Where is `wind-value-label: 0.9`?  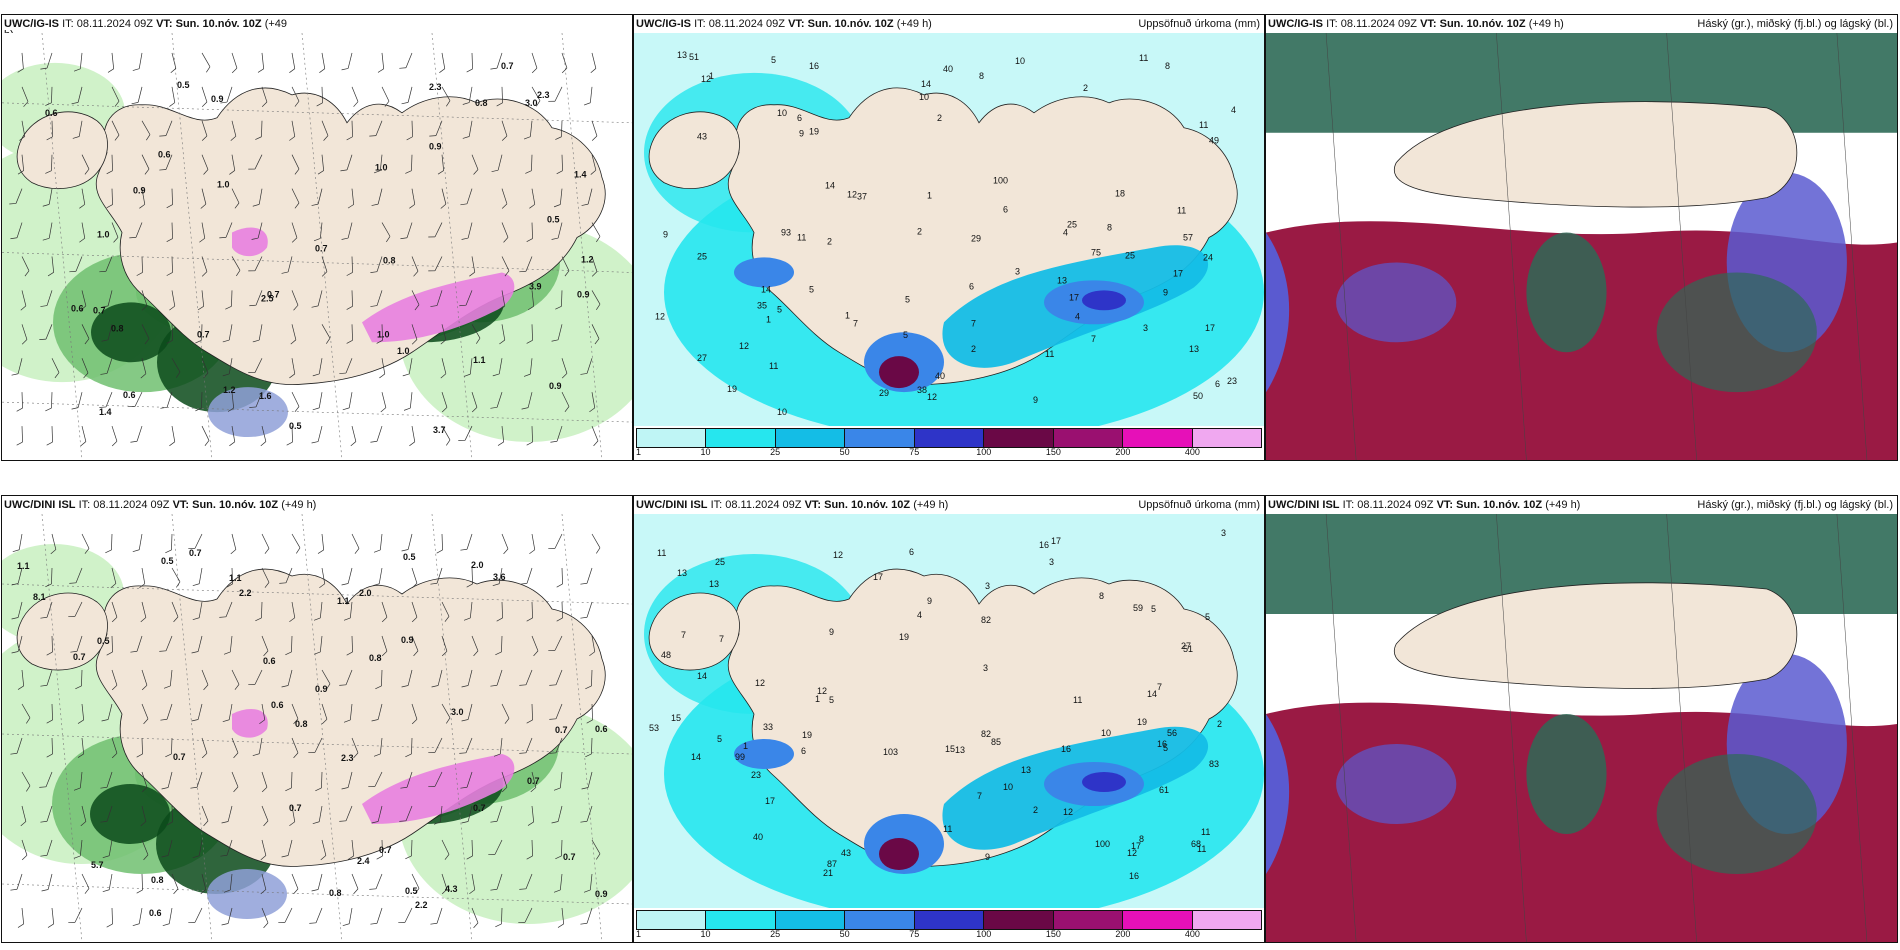 wind-value-label: 0.9 is located at coordinates (407, 640).